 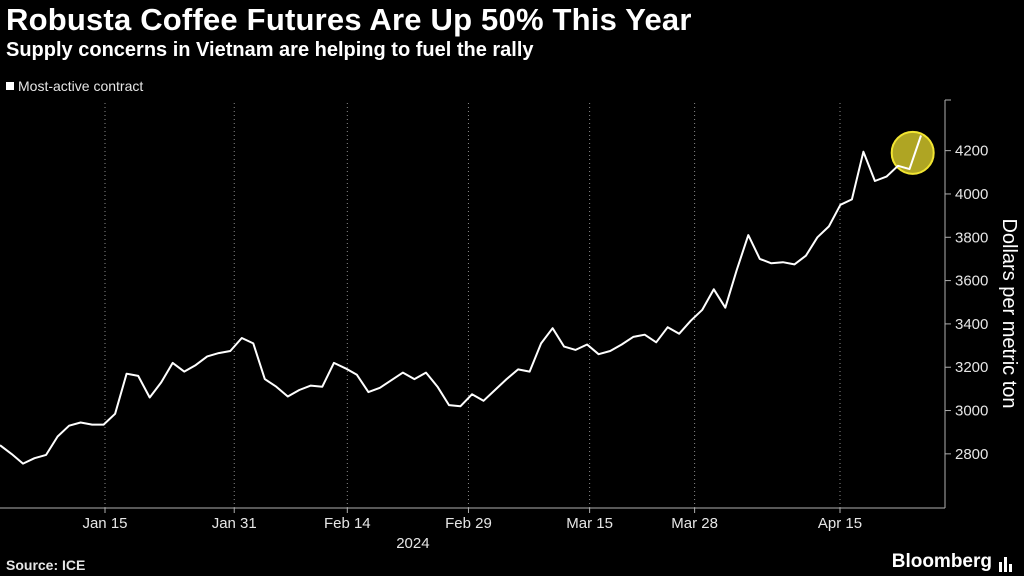 I want to click on x-tick-label: Jan 15, so click(x=104, y=523).